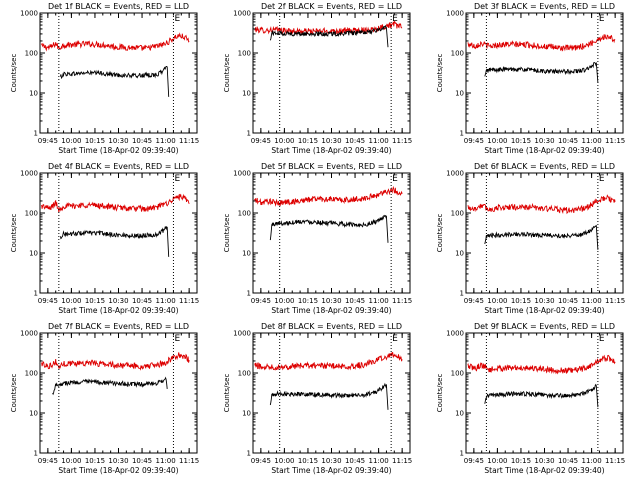  Describe the element at coordinates (118, 326) in the screenshot. I see `chart-title: Det 7f BLACK = Events, RED = LLD` at that location.